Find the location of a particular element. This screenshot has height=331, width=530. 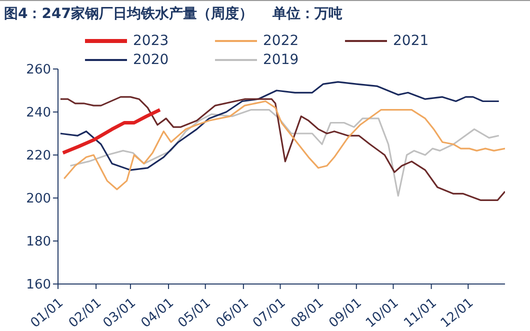

y-tick-label: 200 is located at coordinates (38, 199).